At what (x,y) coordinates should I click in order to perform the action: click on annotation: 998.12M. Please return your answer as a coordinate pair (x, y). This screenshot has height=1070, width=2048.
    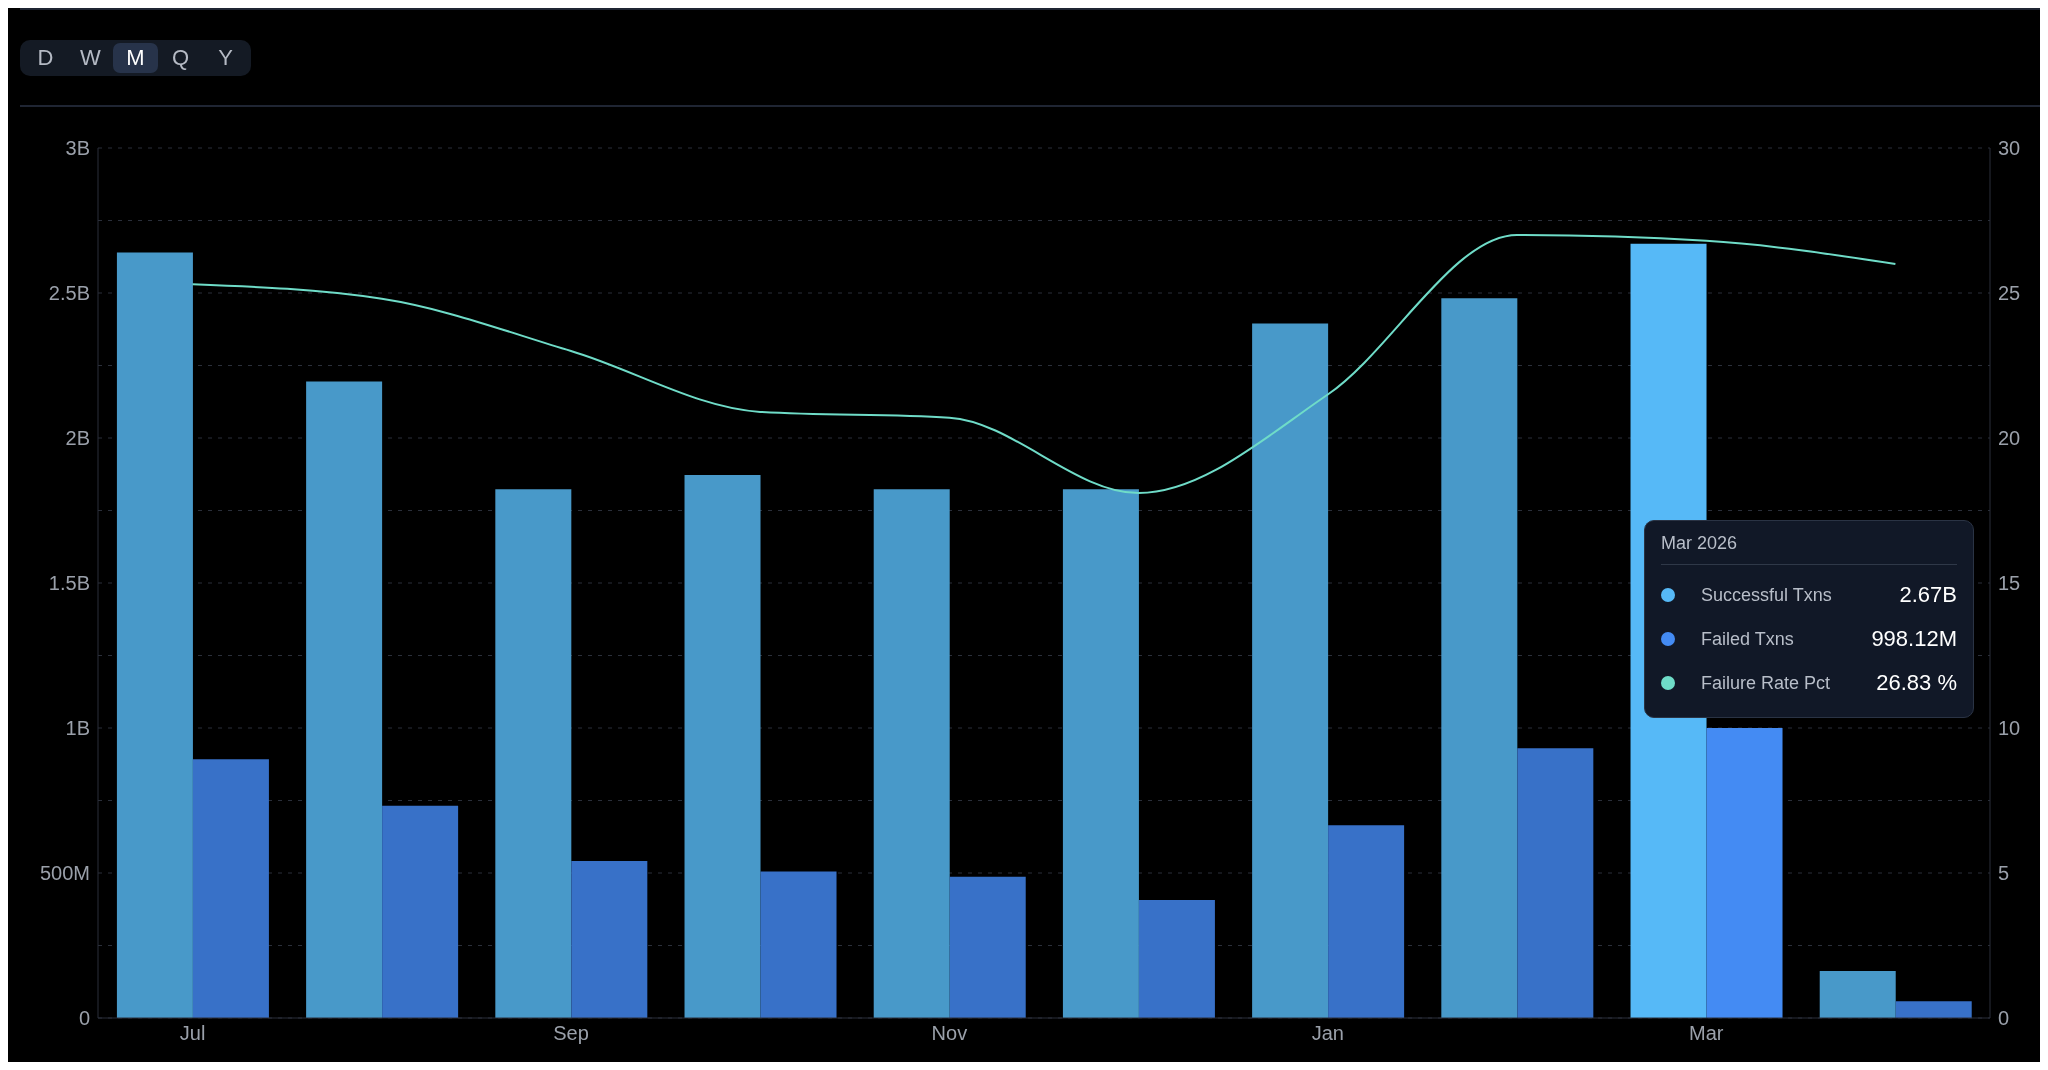
    Looking at the image, I should click on (1914, 639).